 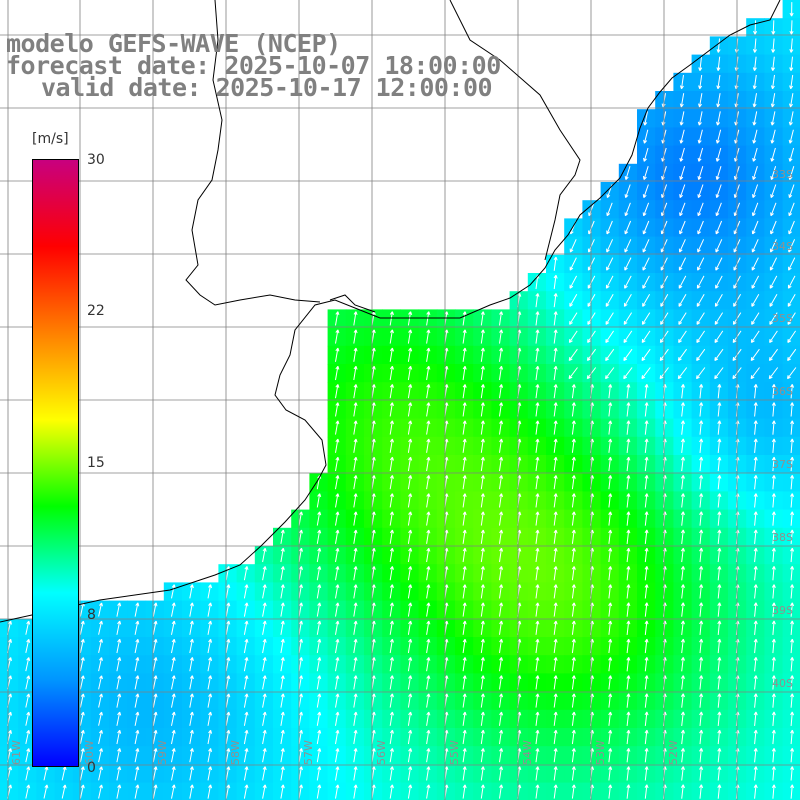 I want to click on longitude-label: 59W, so click(x=162, y=752).